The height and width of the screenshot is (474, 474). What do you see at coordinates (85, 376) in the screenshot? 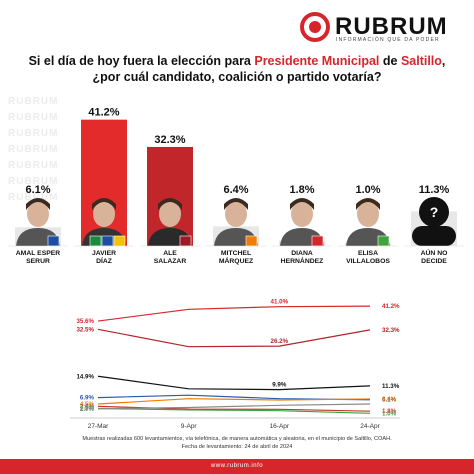
I see `series-point-label: 14.9%` at bounding box center [85, 376].